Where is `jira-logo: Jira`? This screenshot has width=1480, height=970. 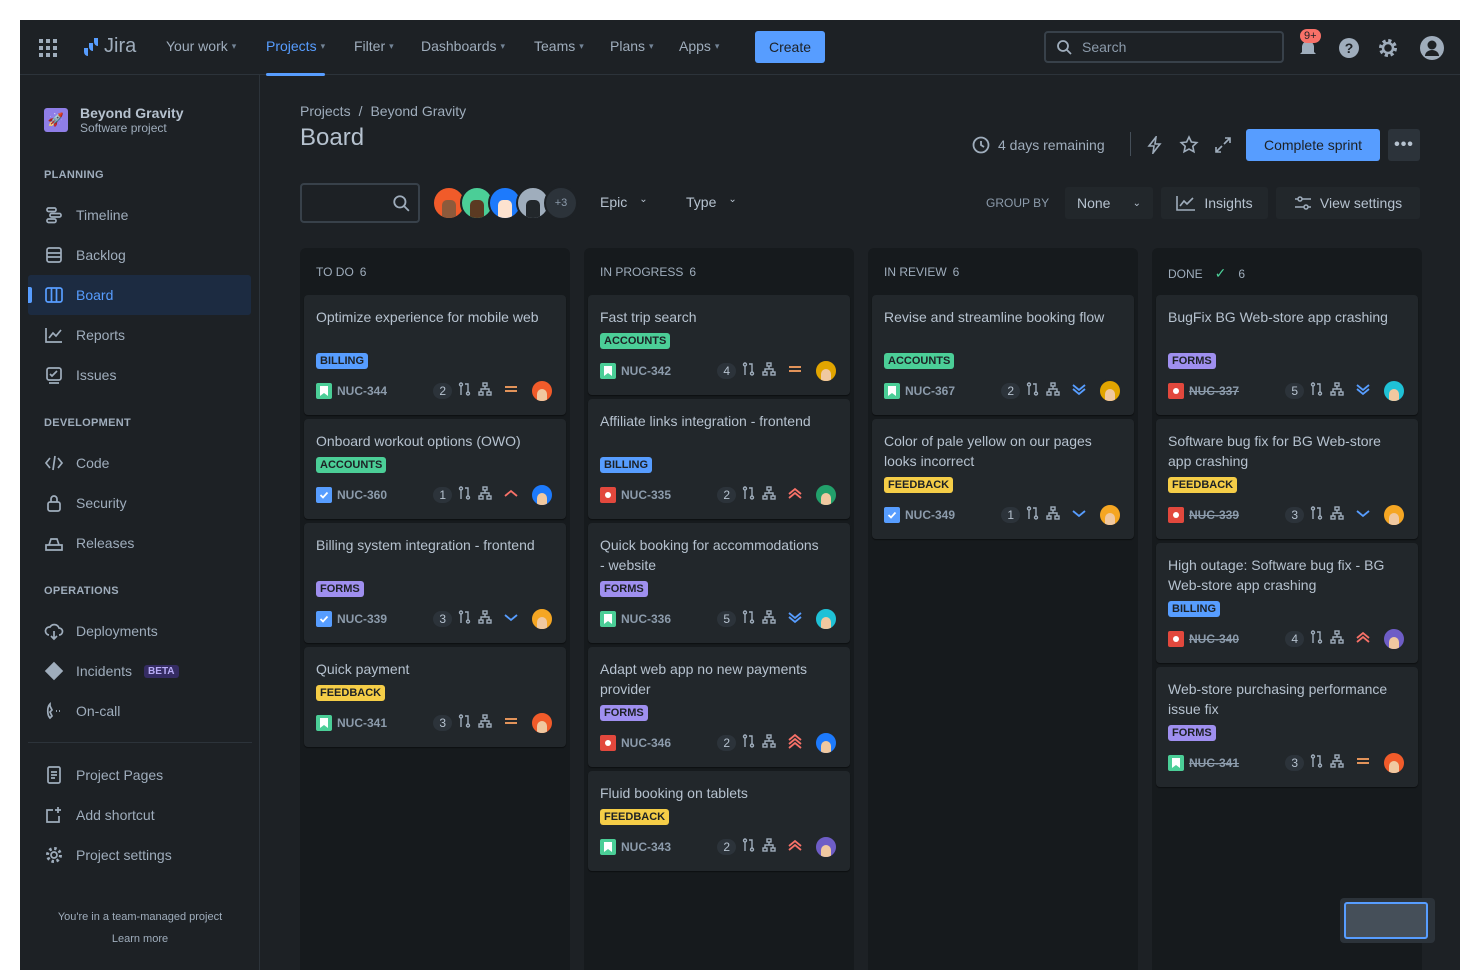
jira-logo: Jira is located at coordinates (108, 46).